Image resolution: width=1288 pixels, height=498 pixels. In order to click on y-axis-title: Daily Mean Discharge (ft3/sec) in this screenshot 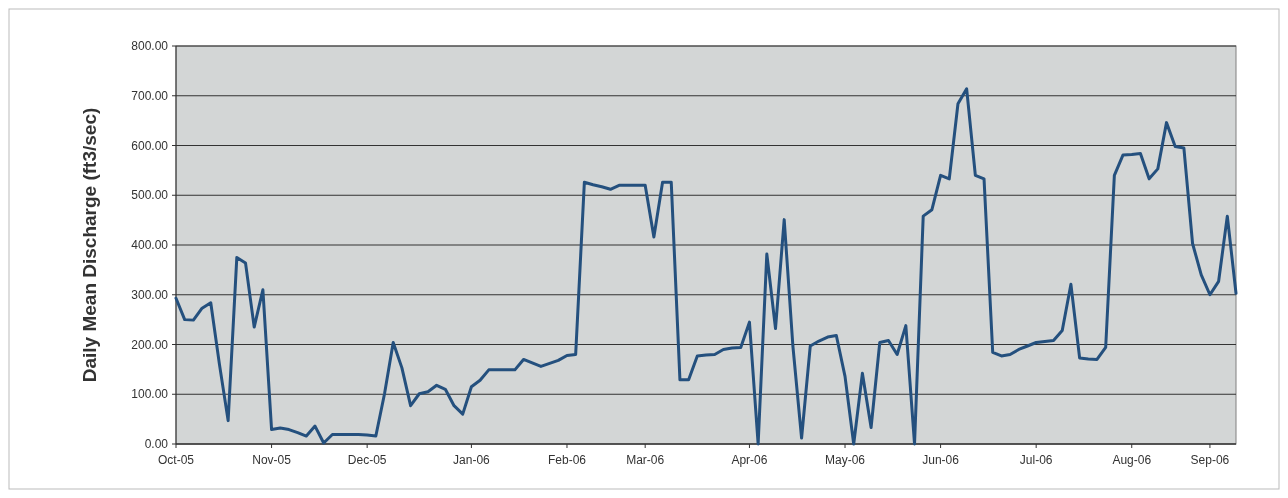, I will do `click(89, 245)`.